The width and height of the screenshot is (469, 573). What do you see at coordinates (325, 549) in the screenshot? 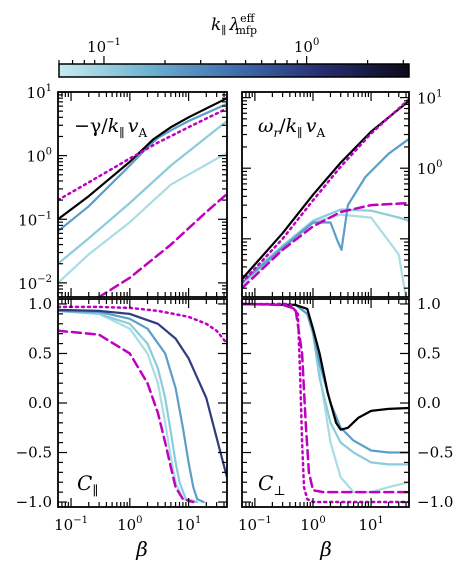
I see `x-axis-label-right: β` at bounding box center [325, 549].